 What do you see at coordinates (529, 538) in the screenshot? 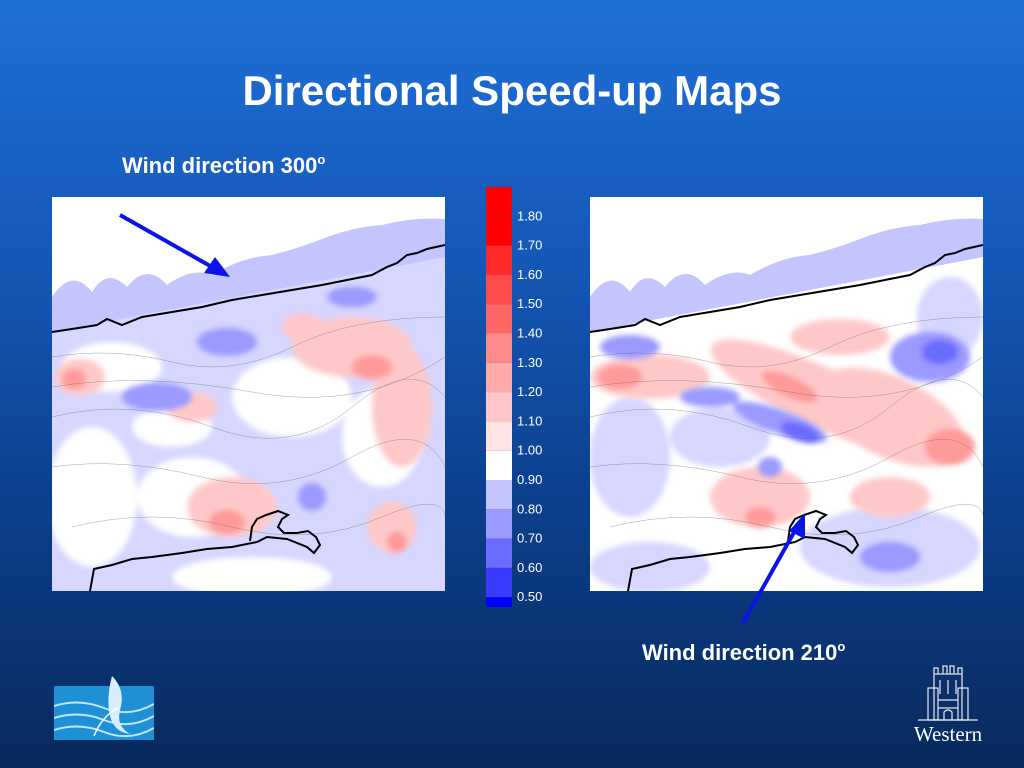
I see `colorbar-tick-label: 0.70` at bounding box center [529, 538].